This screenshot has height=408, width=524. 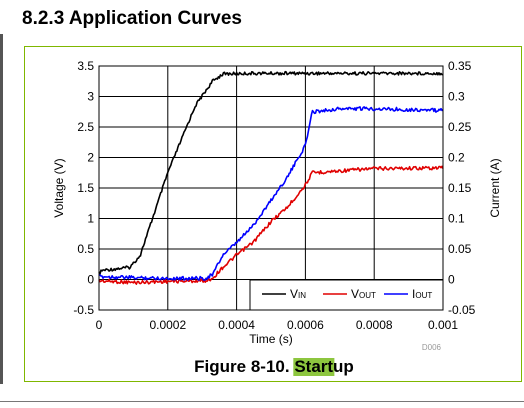 I want to click on x-tick-label: 0.0004, so click(x=236, y=325).